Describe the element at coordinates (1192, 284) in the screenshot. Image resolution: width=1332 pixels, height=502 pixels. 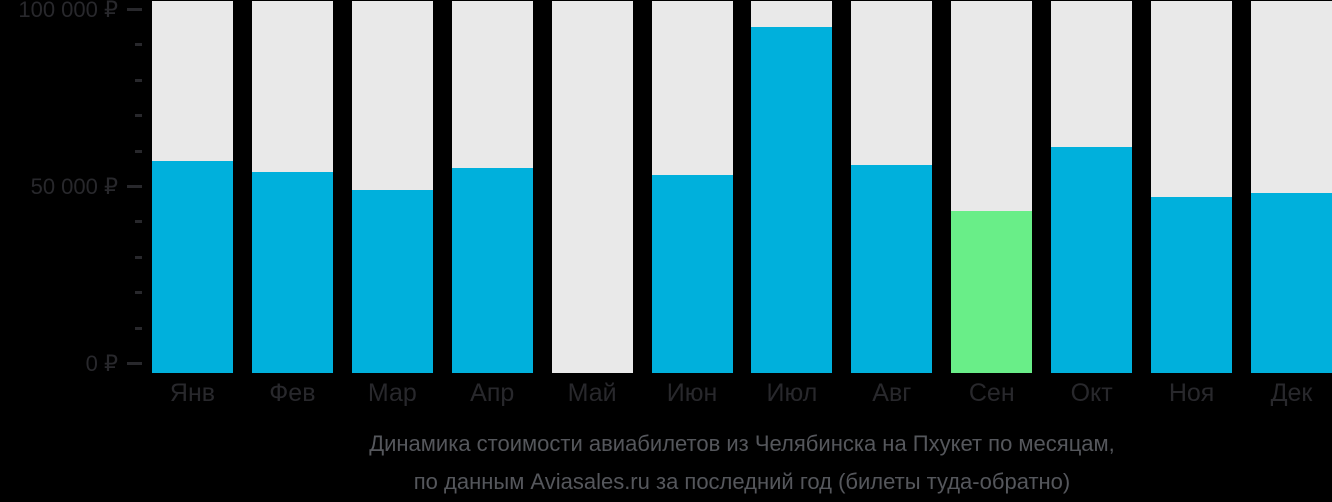
I see `bar-nov` at that location.